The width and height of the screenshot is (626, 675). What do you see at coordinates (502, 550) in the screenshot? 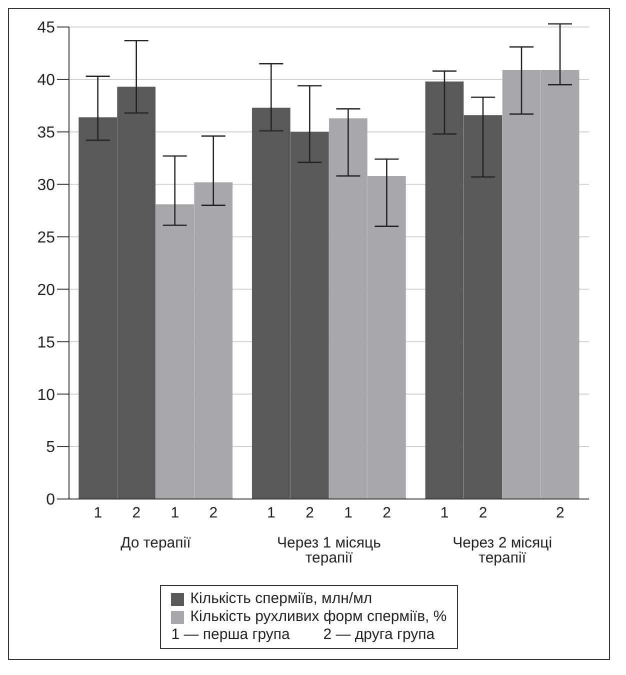
I see `text: Через 2 місяці терапії` at bounding box center [502, 550].